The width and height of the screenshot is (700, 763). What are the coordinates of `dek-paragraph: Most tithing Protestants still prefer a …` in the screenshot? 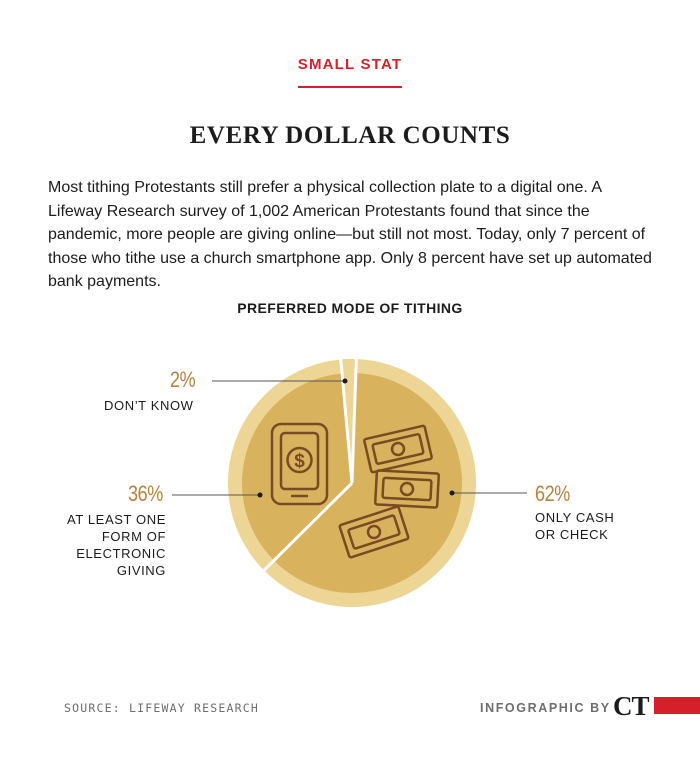 It's located at (350, 234).